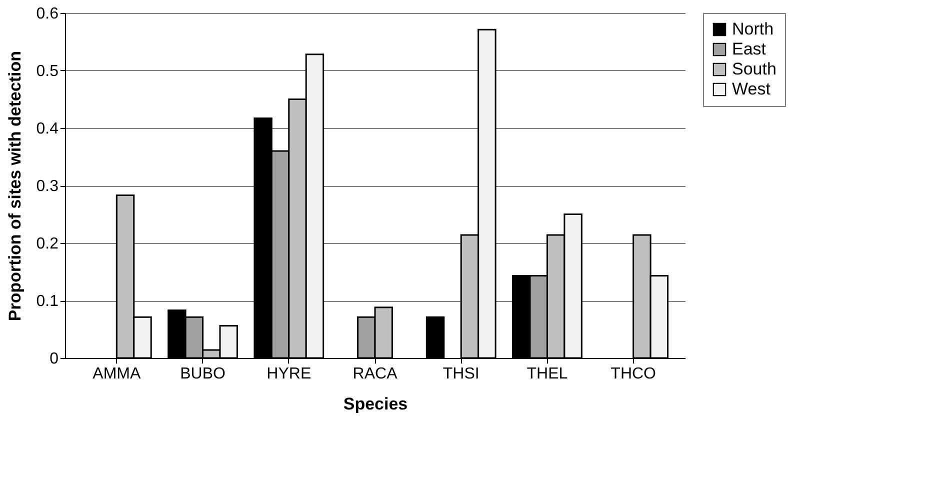 The image size is (925, 486). Describe the element at coordinates (753, 29) in the screenshot. I see `legend-label: North` at that location.